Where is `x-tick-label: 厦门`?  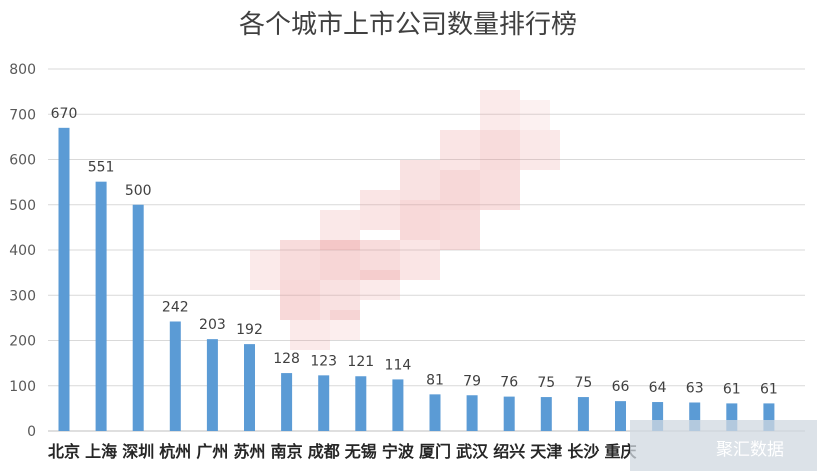
x-tick-label: 厦门 is located at coordinates (435, 451).